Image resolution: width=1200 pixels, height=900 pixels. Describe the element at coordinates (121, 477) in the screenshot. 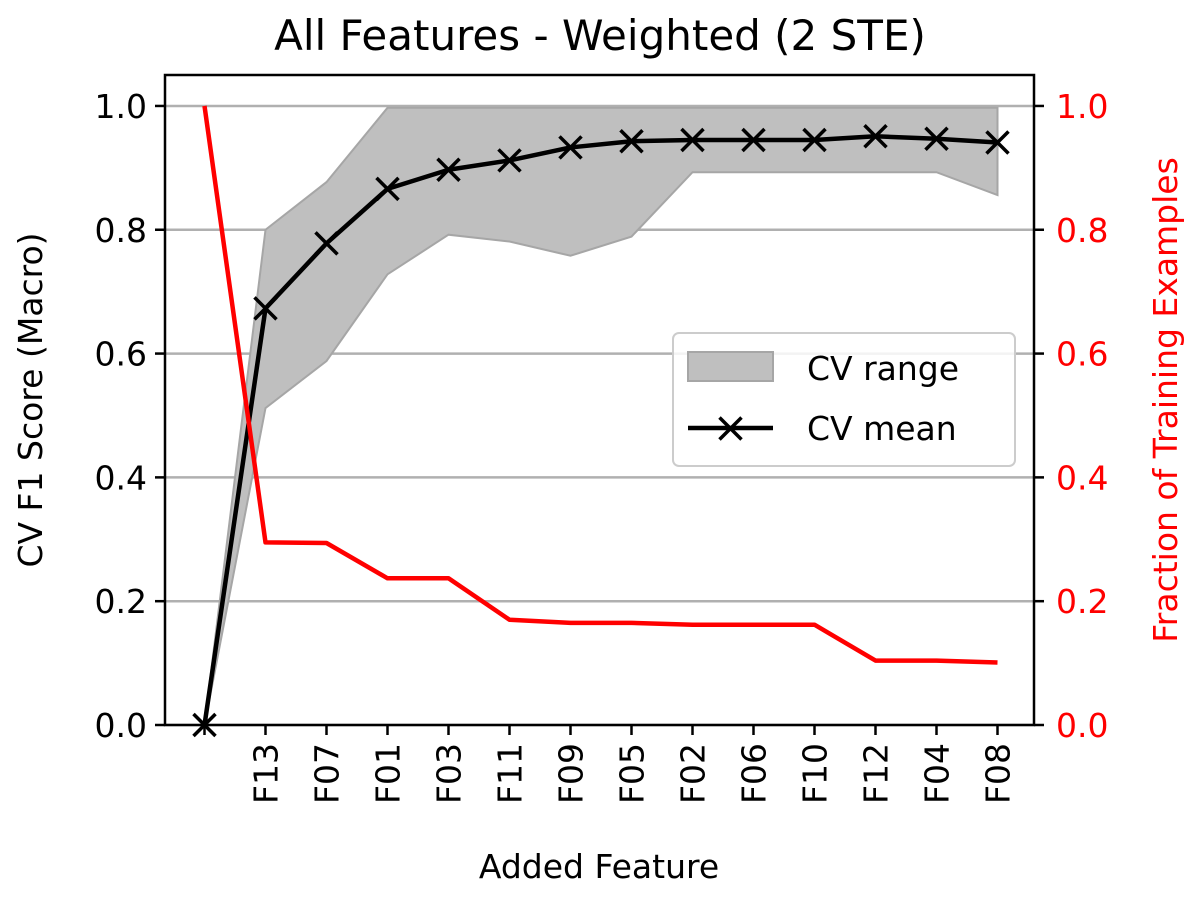

I see `y-tick-label: 0.4` at that location.